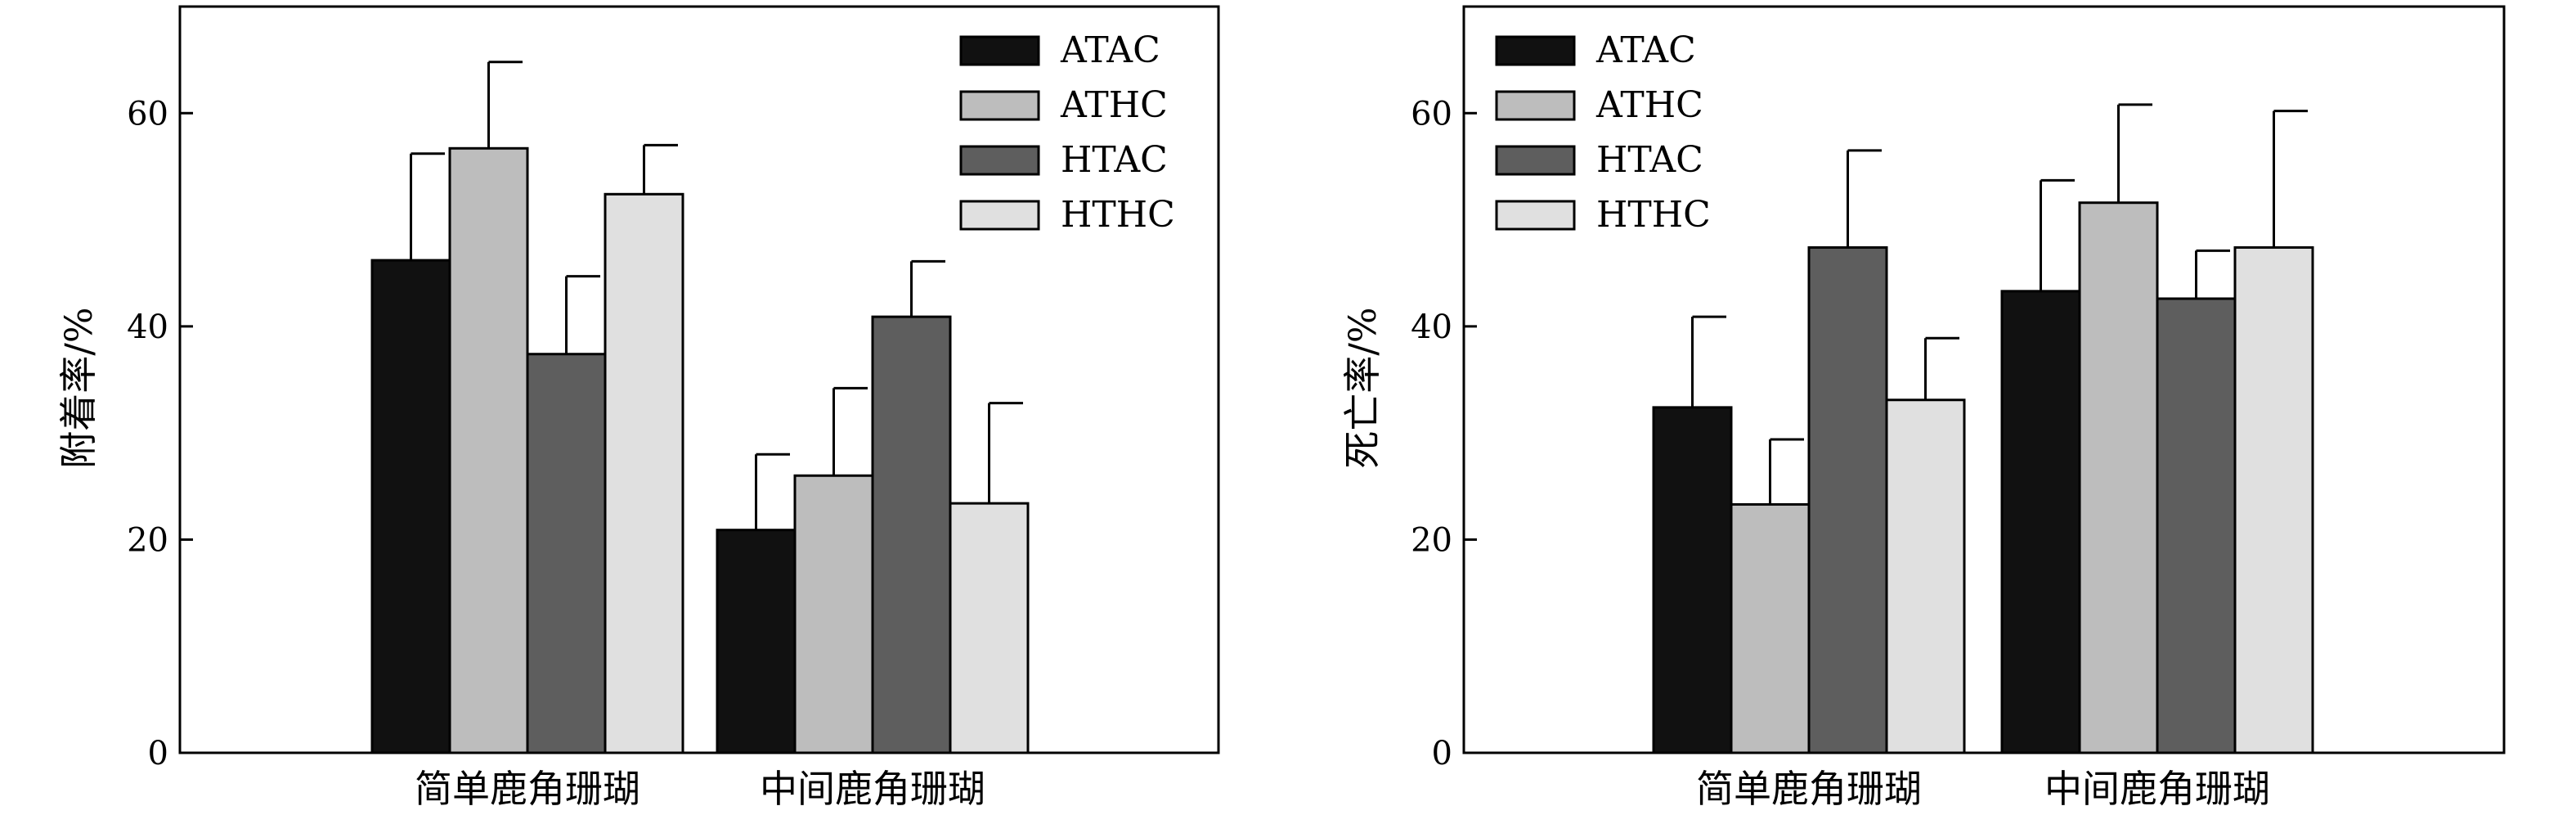 The image size is (2576, 824). What do you see at coordinates (1362, 387) in the screenshot?
I see `y-axis-title: 死亡率/%` at bounding box center [1362, 387].